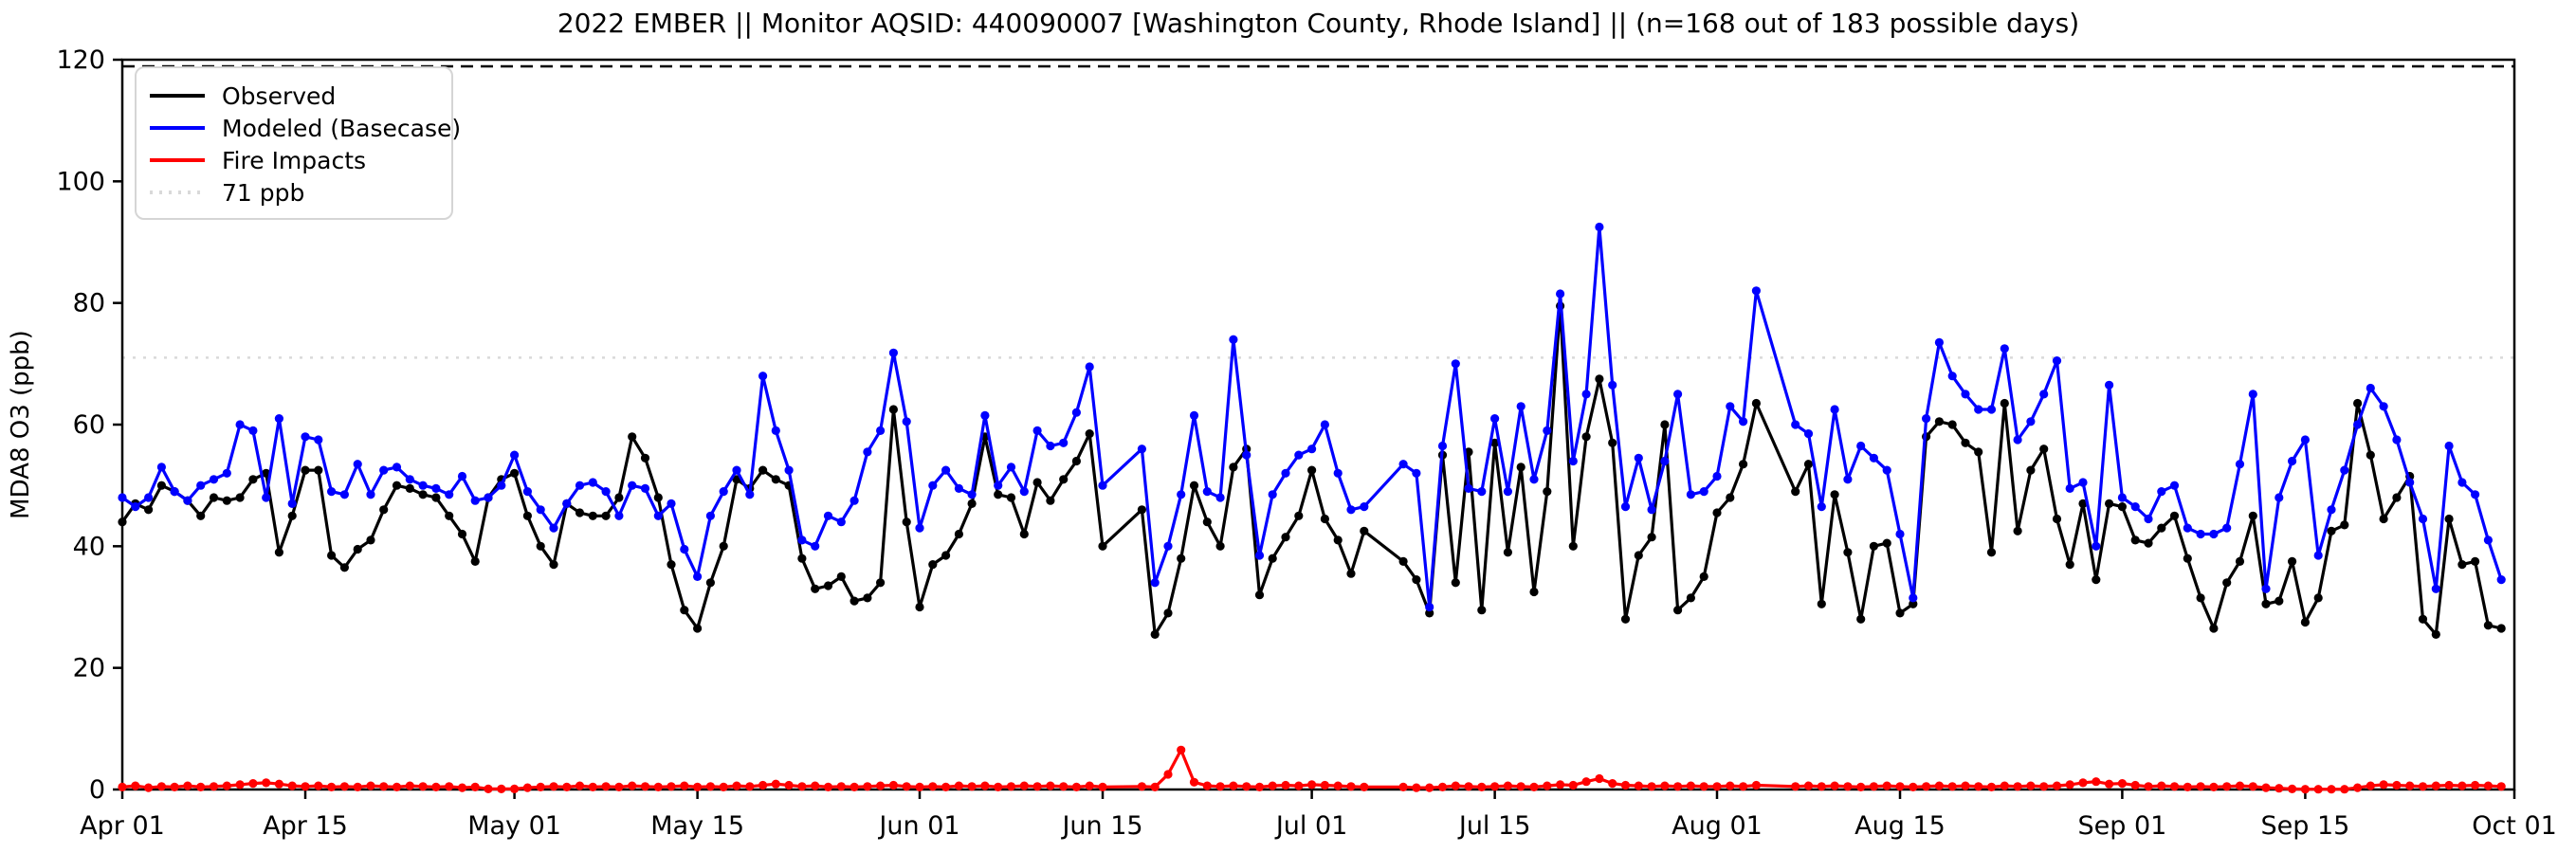  I want to click on y-tick-label: 120, so click(80, 60).